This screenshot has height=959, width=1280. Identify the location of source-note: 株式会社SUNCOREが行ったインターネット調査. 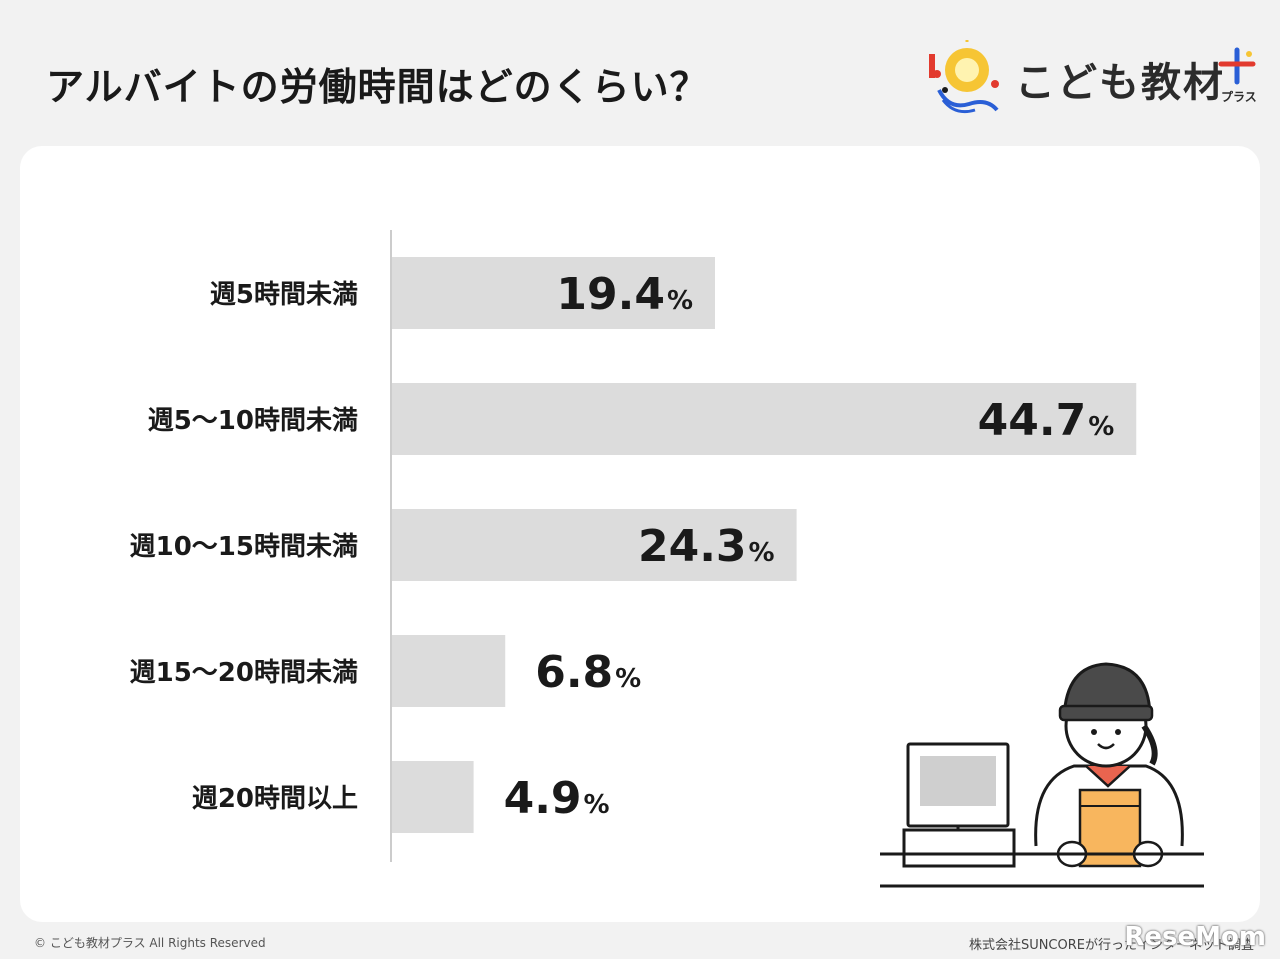
(1111, 945).